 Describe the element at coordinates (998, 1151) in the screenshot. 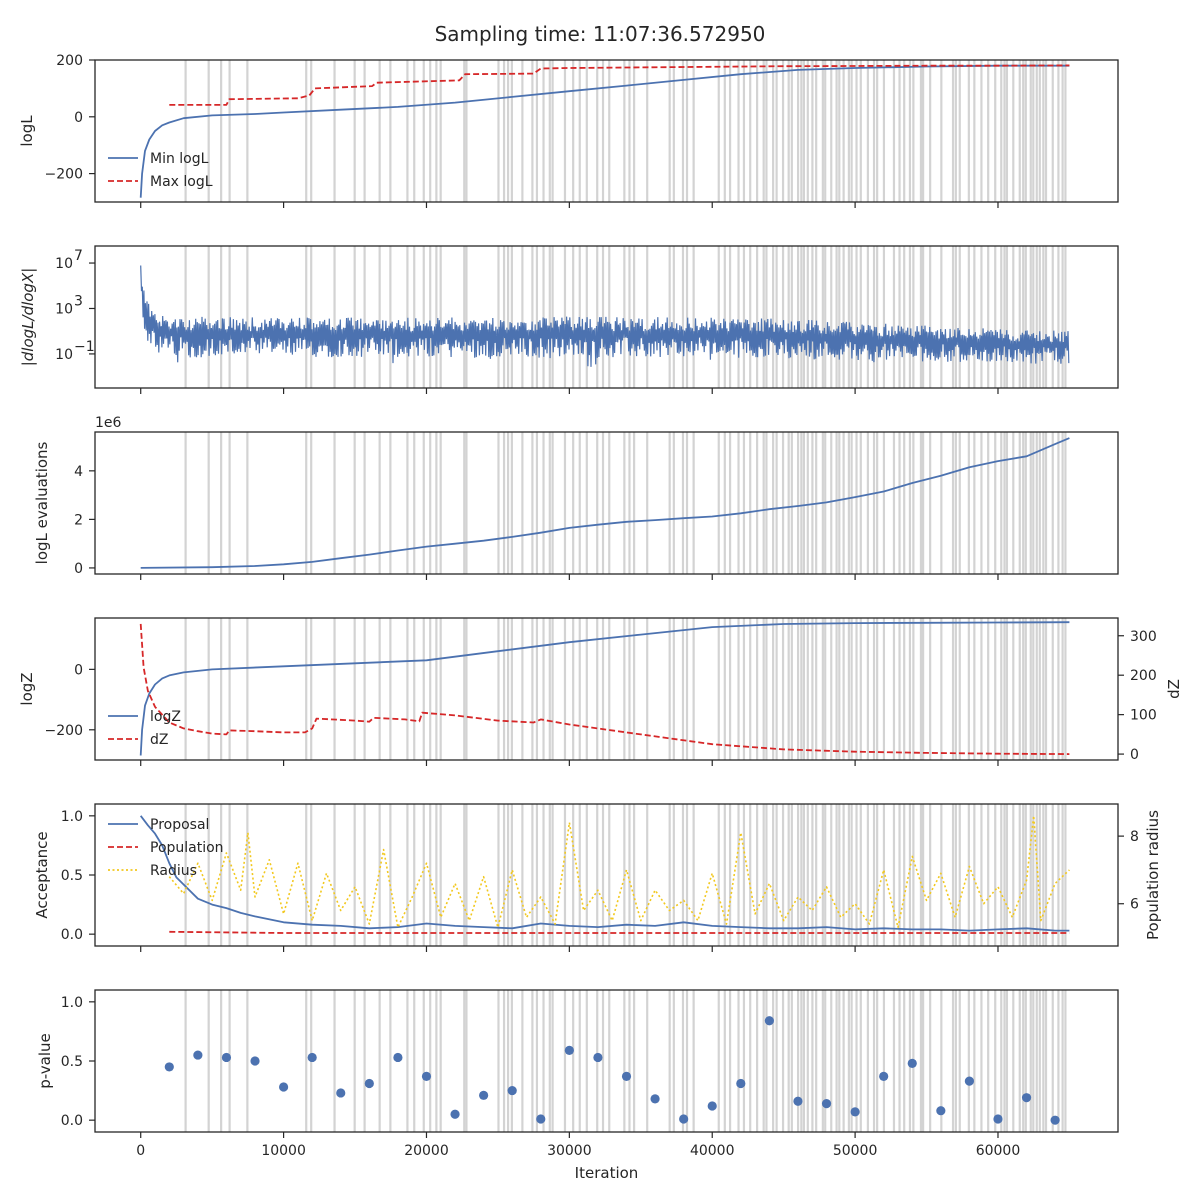

I see `x-tick-label: 60000` at that location.